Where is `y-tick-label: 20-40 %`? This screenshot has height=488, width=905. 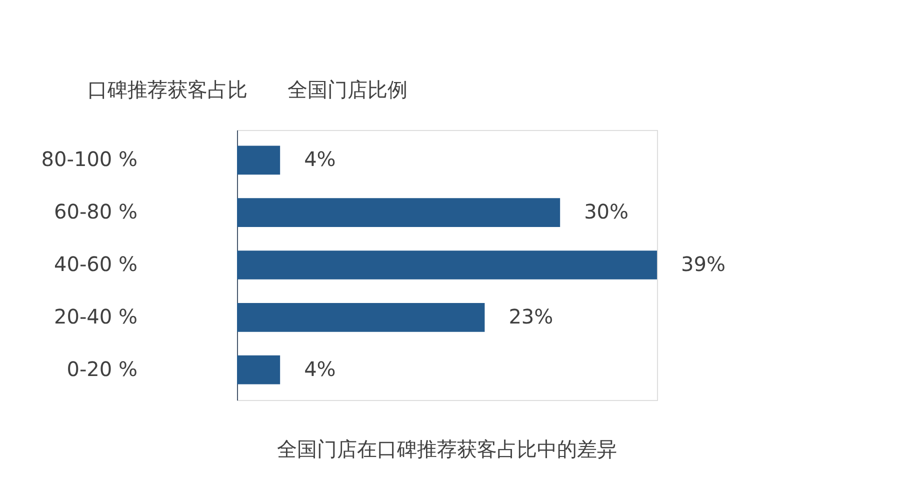 y-tick-label: 20-40 % is located at coordinates (96, 316).